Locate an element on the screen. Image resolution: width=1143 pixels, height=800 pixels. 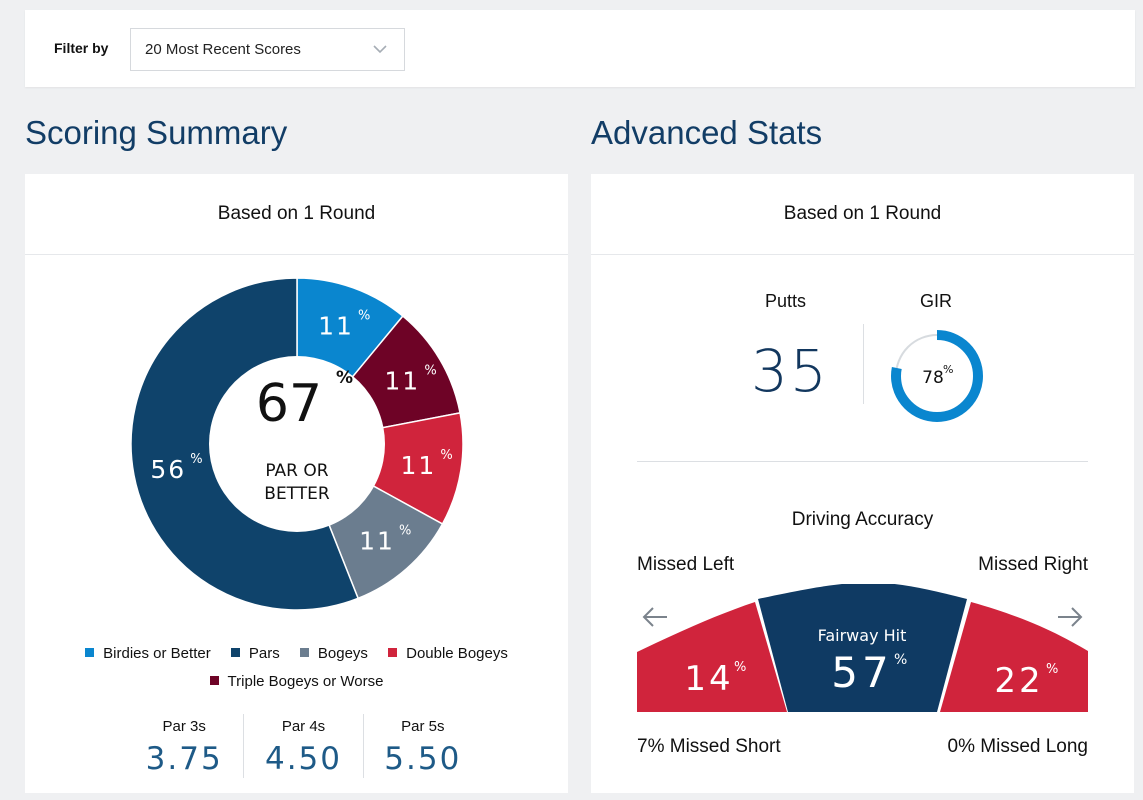
legend-item-double-bogeys: Double Bogeys is located at coordinates (448, 654).